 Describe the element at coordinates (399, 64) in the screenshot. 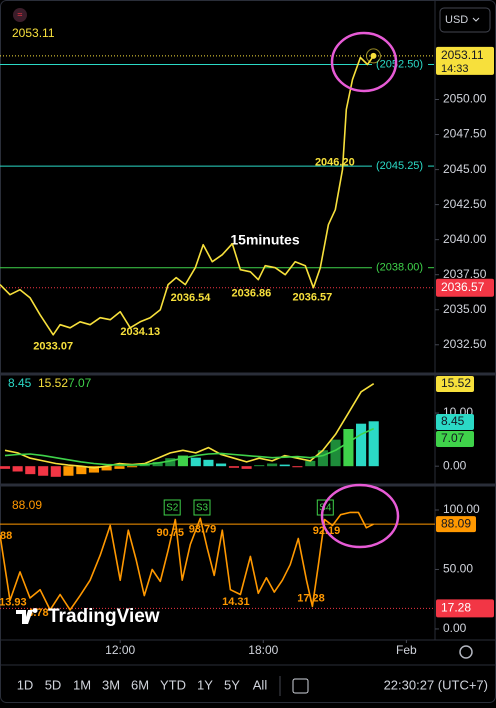

I see `level-label: (2052.50)` at that location.